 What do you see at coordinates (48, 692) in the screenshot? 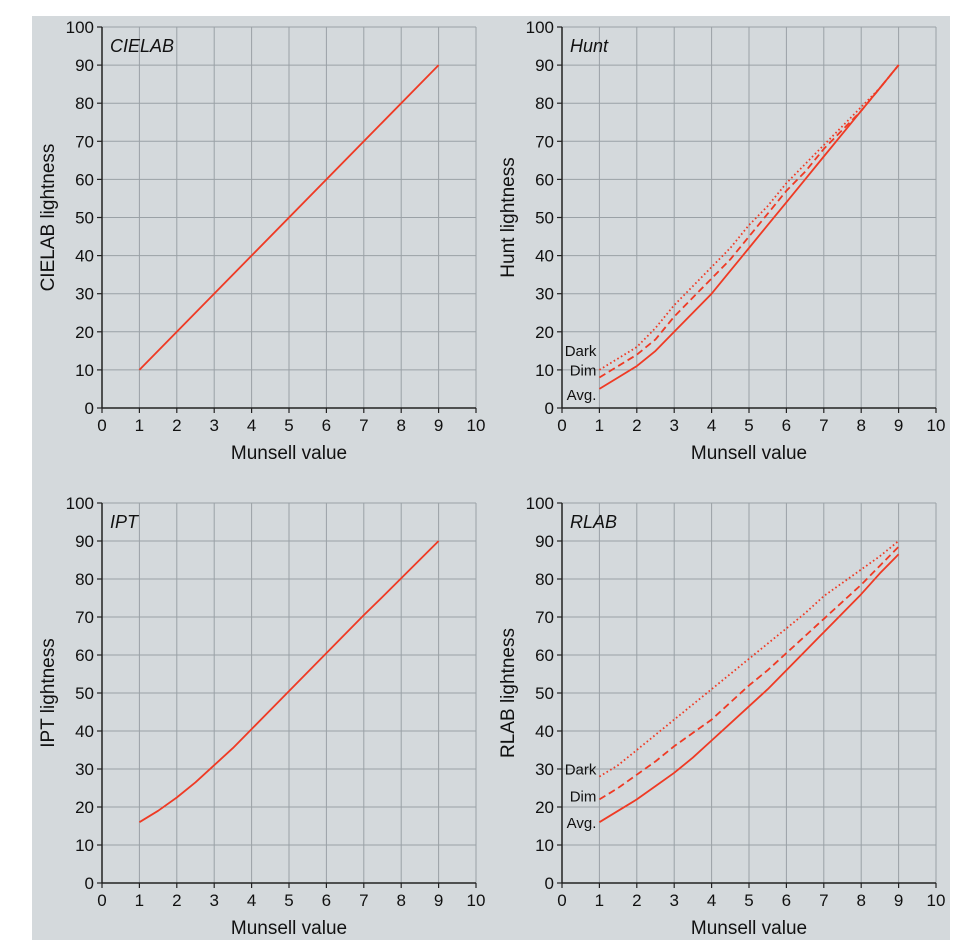
I see `y-axis-label: IPT lightness` at bounding box center [48, 692].